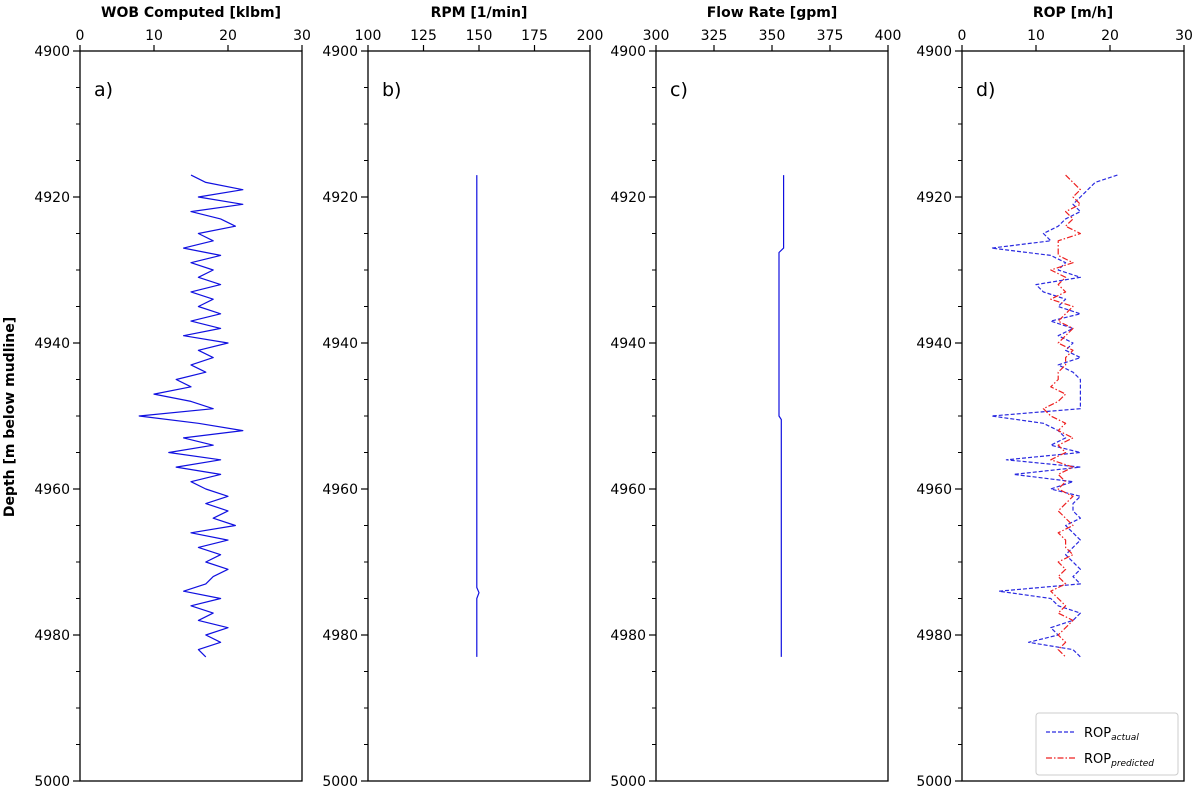 The image size is (1200, 791). Describe the element at coordinates (1073, 13) in the screenshot. I see `panel-title: ROP [m/h]` at that location.